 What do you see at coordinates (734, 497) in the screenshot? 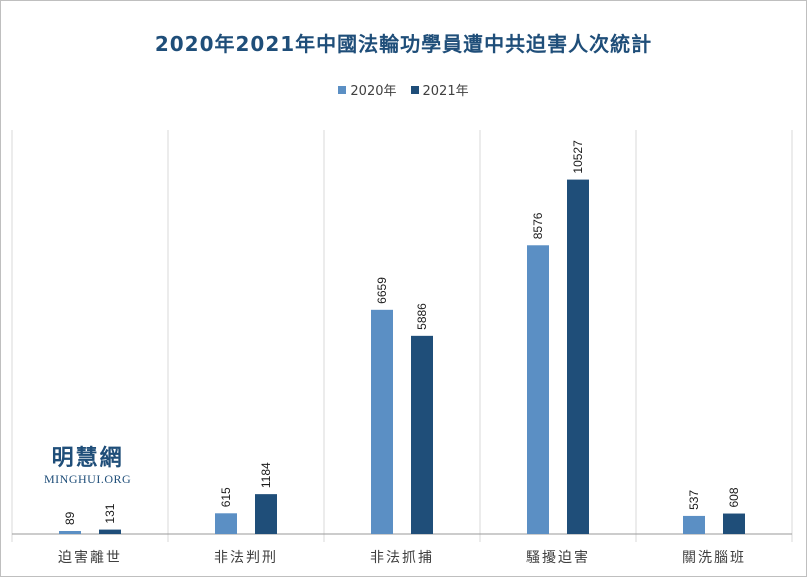
I see `data-label: 608` at bounding box center [734, 497].